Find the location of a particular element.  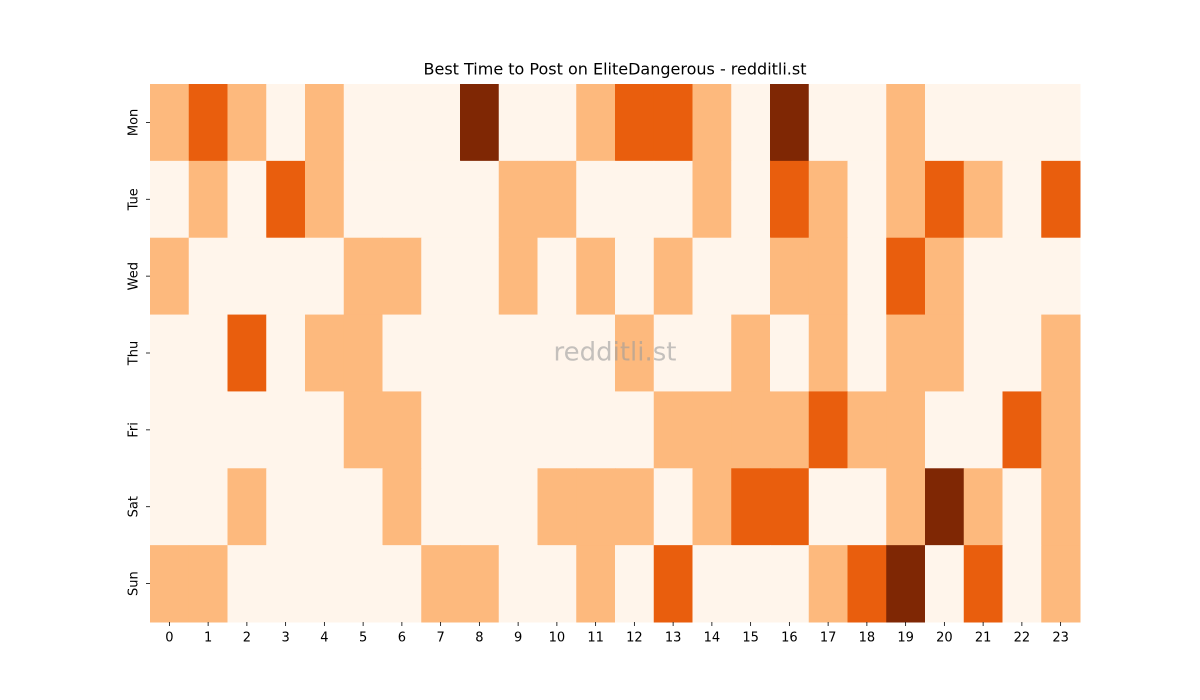

y-tick-label: Mon is located at coordinates (134, 122).